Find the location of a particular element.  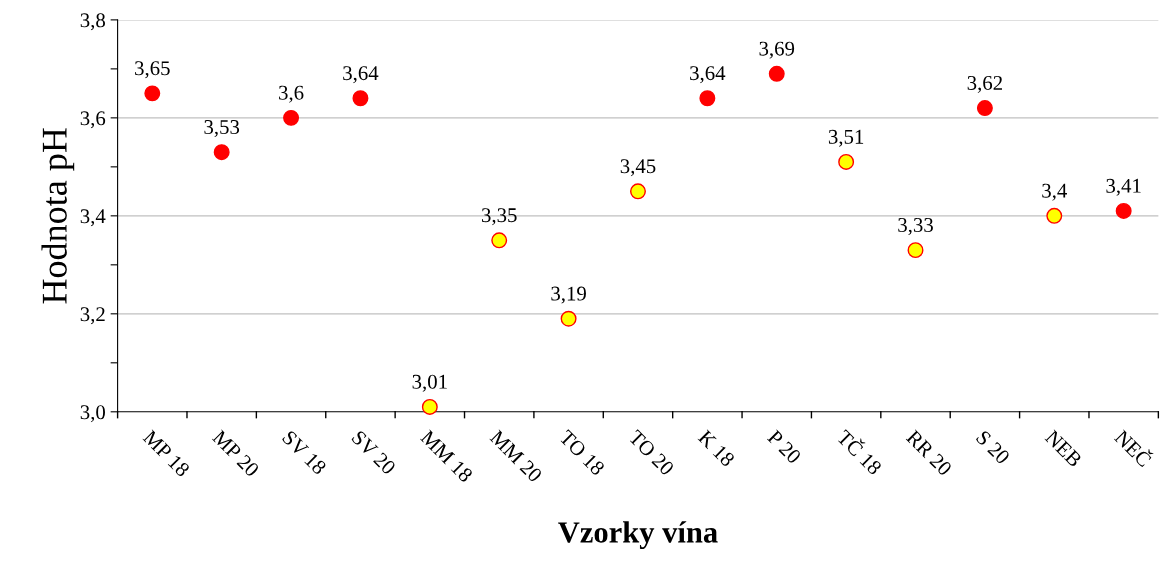

x-axis-title: Vzorky vína is located at coordinates (638, 535).